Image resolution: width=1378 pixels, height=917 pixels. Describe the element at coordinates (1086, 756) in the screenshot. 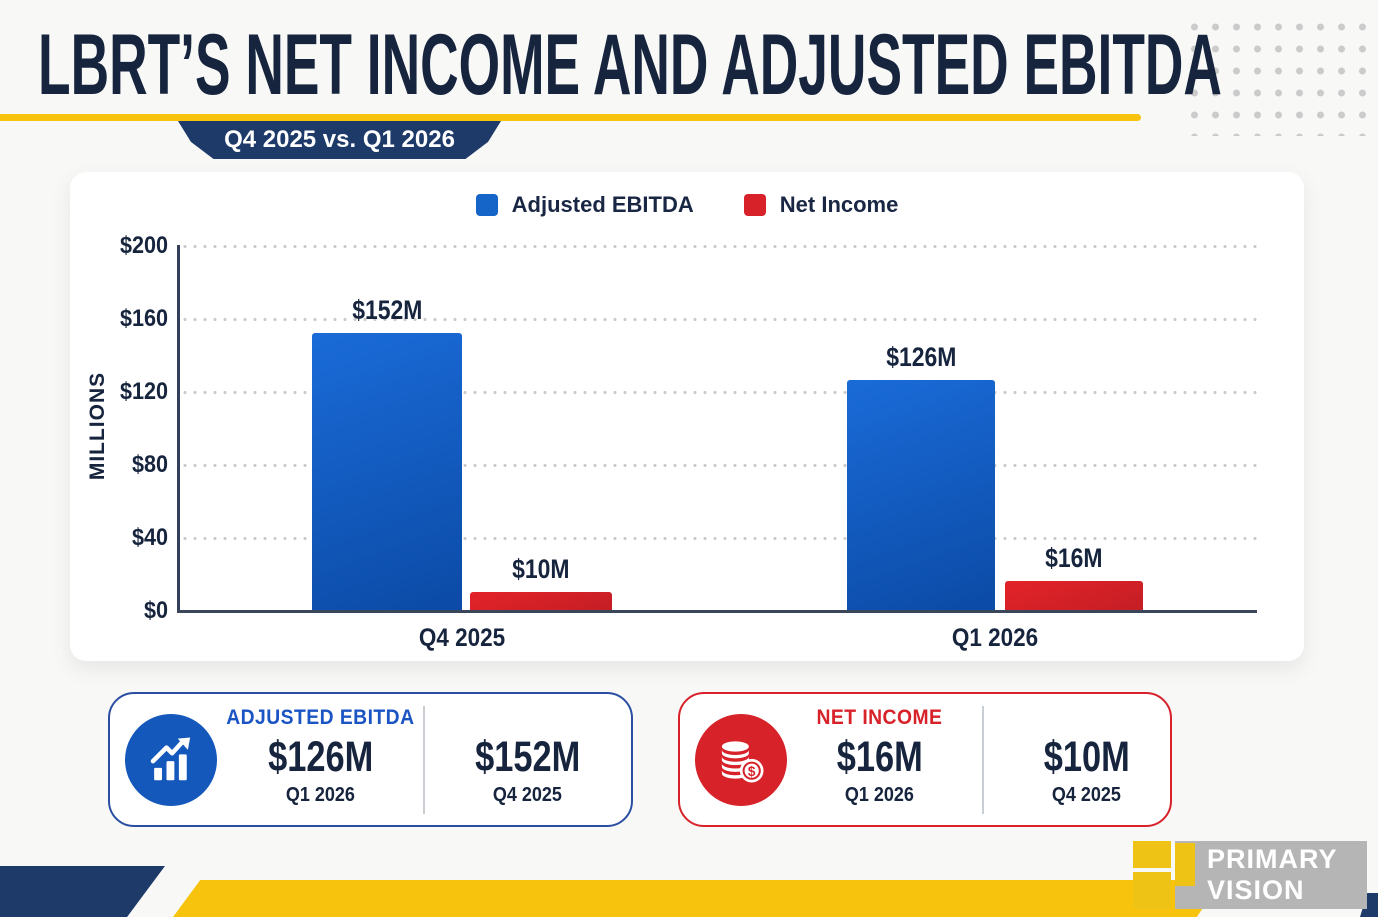

I see `card-value: $10M` at that location.